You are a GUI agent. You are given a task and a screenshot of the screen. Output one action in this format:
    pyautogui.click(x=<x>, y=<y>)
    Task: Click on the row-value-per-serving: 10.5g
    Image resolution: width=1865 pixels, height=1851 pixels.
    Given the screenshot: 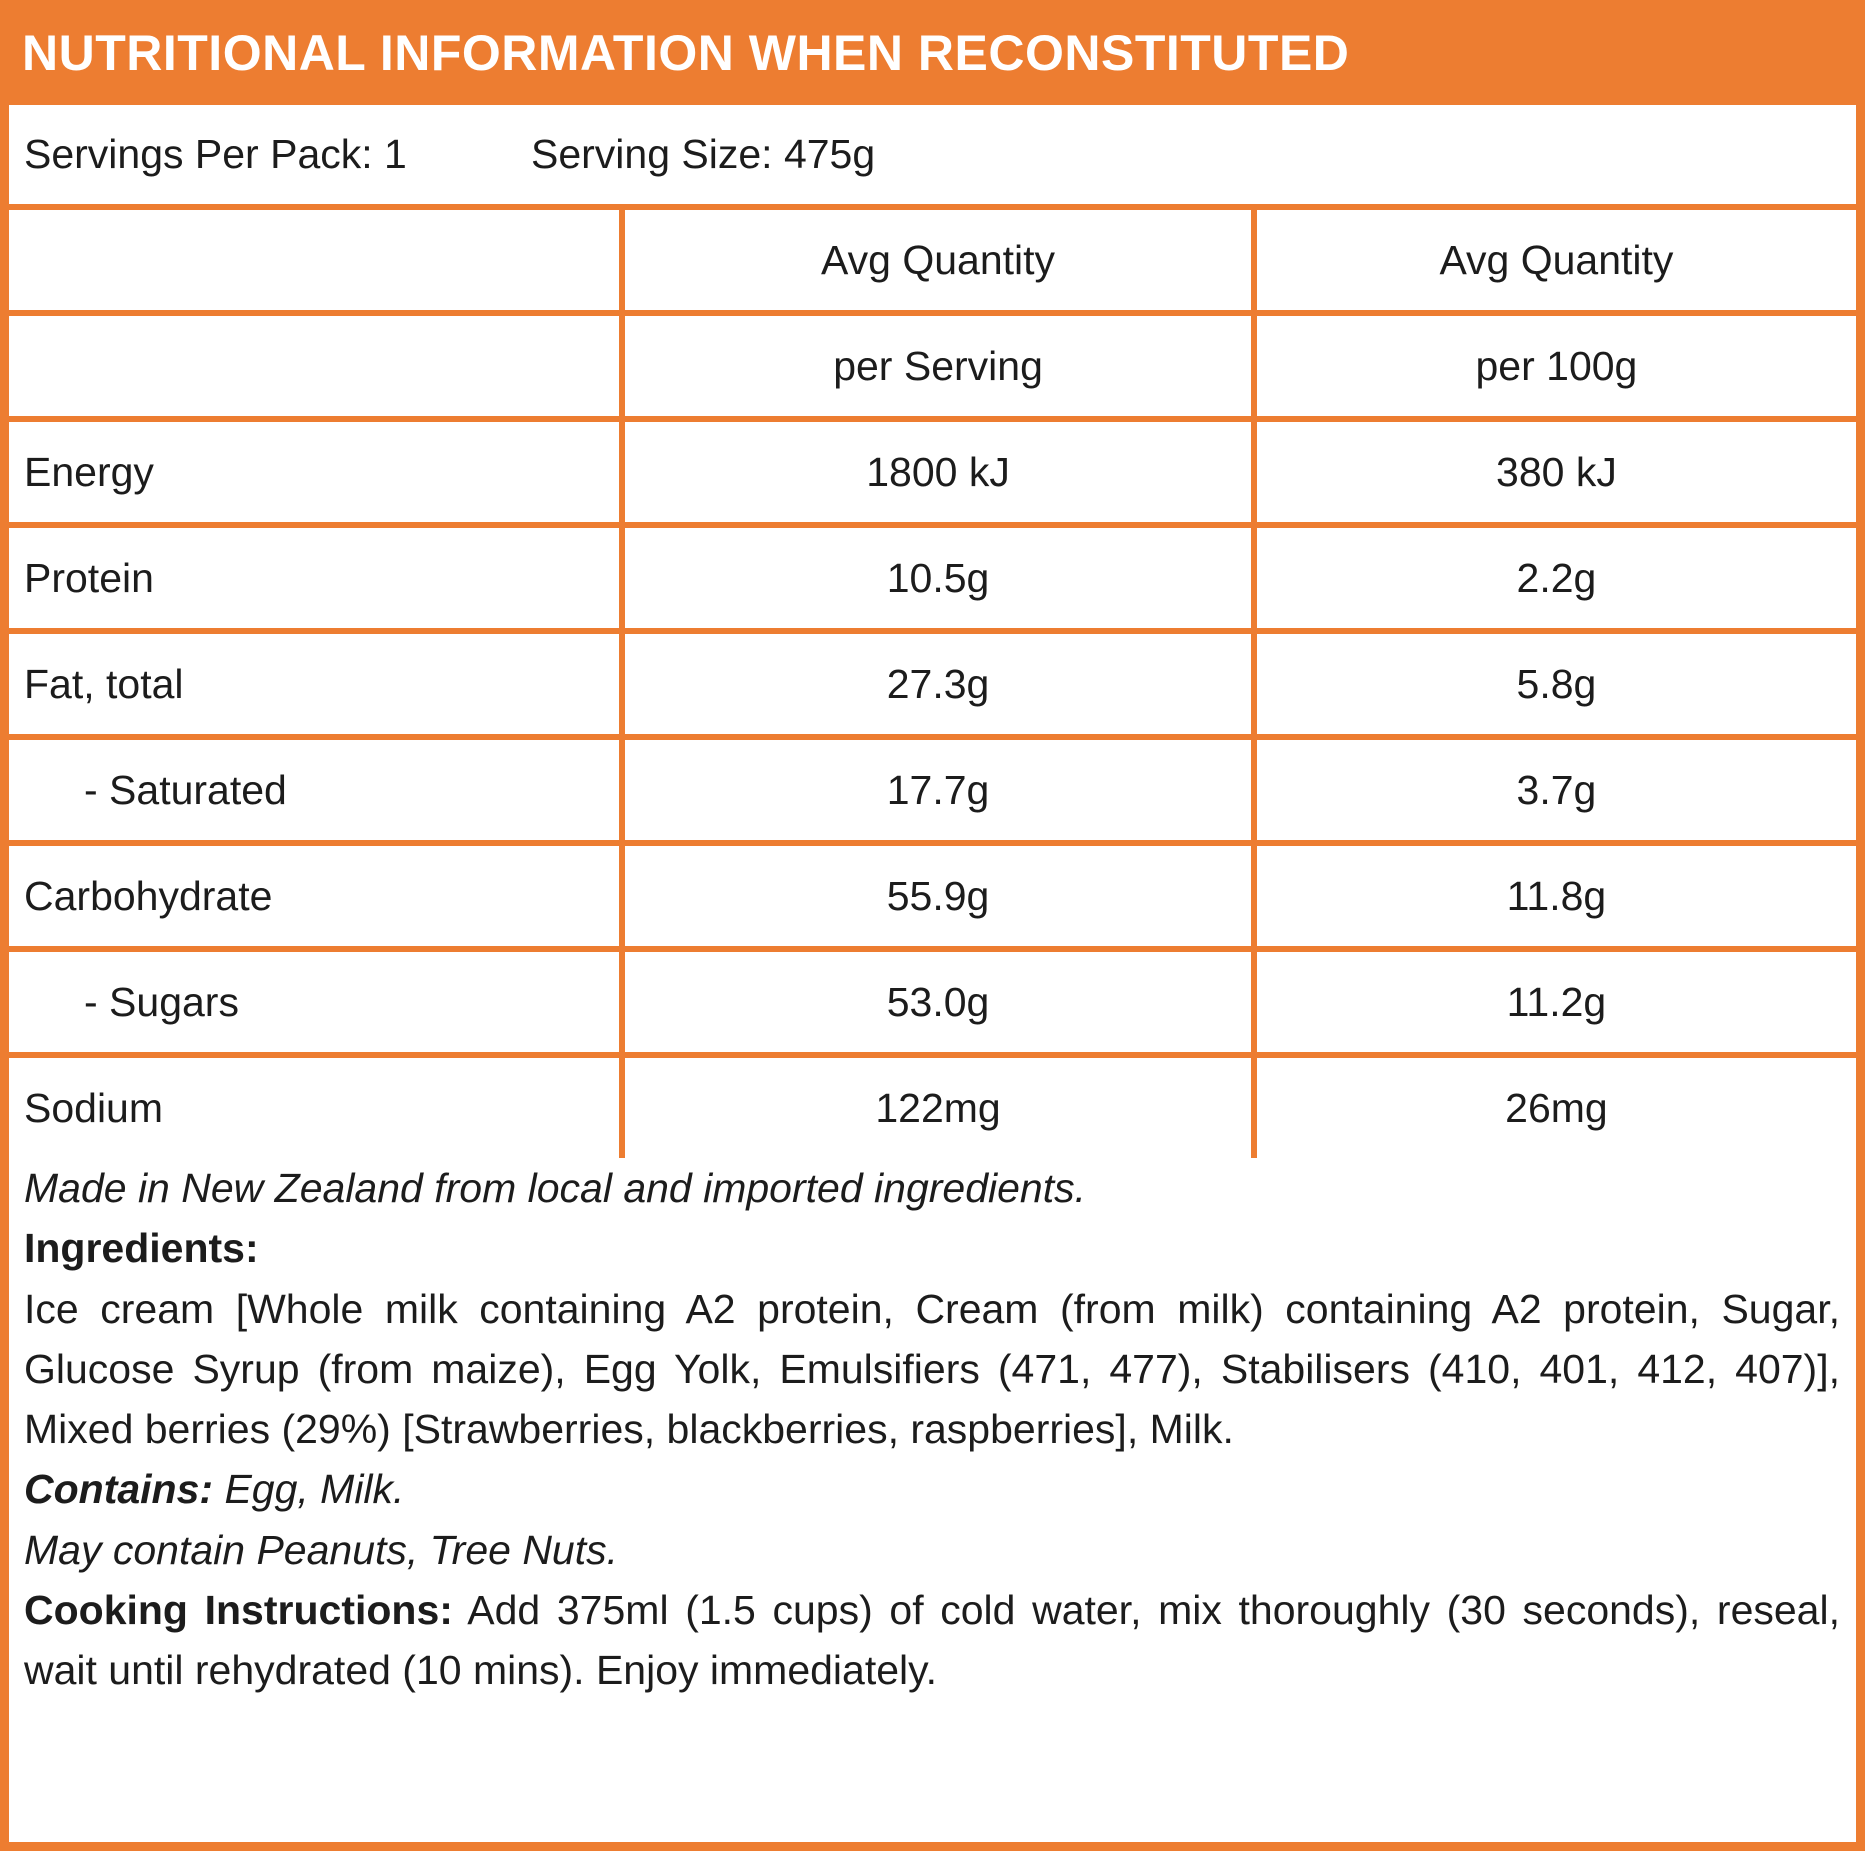 What is the action you would take?
    pyautogui.click(x=938, y=578)
    